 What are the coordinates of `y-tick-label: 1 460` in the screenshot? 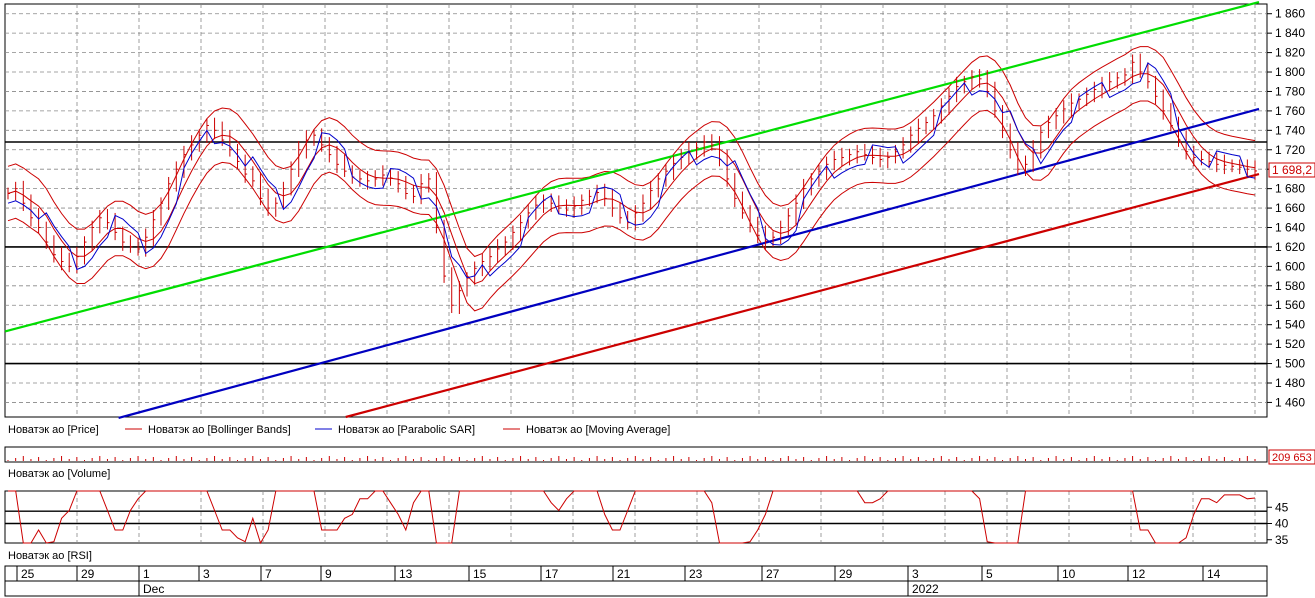 It's located at (1290, 402).